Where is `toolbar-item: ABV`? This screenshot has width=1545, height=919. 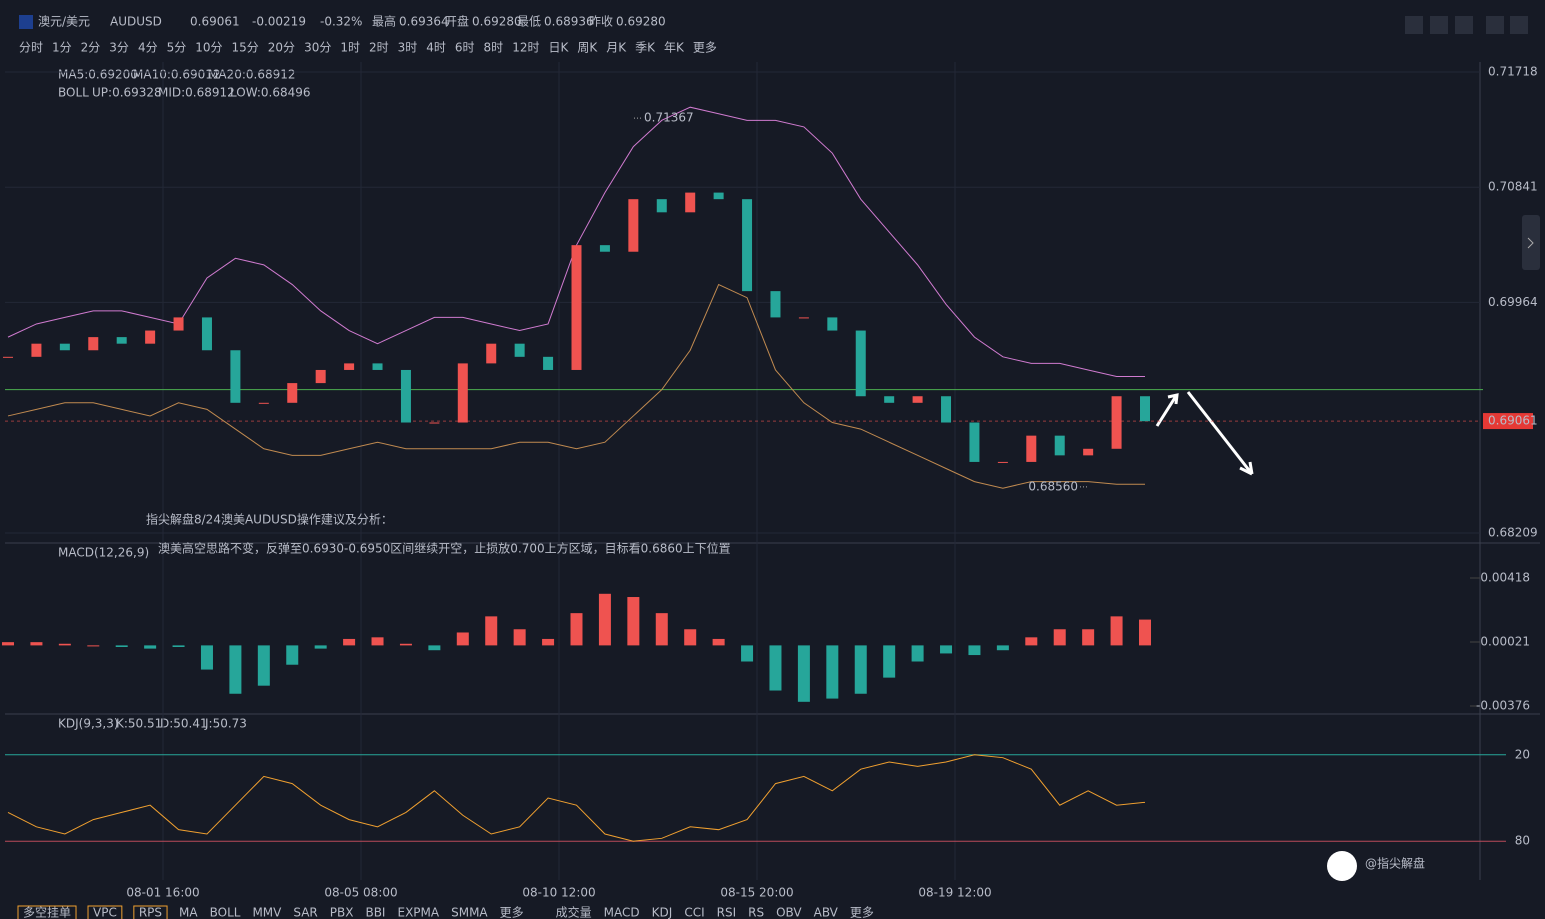 toolbar-item: ABV is located at coordinates (826, 912).